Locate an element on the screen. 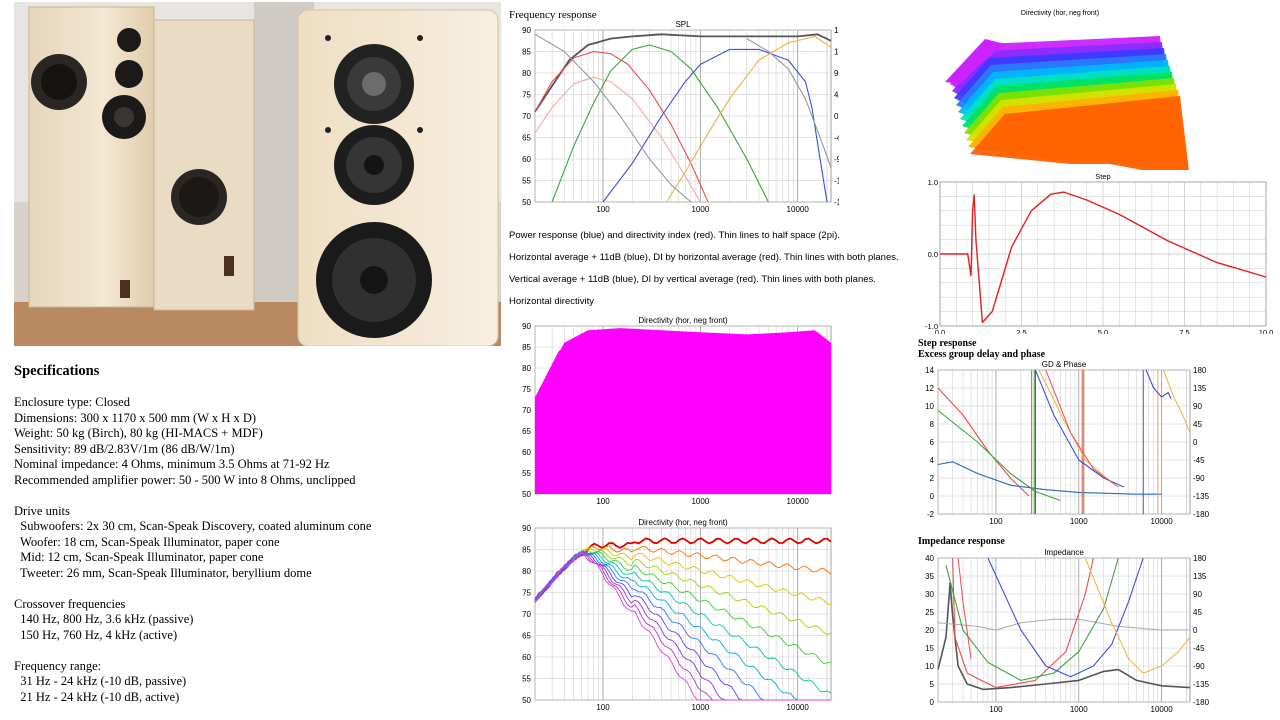  y2-tick-label: 135 is located at coordinates (1200, 576).